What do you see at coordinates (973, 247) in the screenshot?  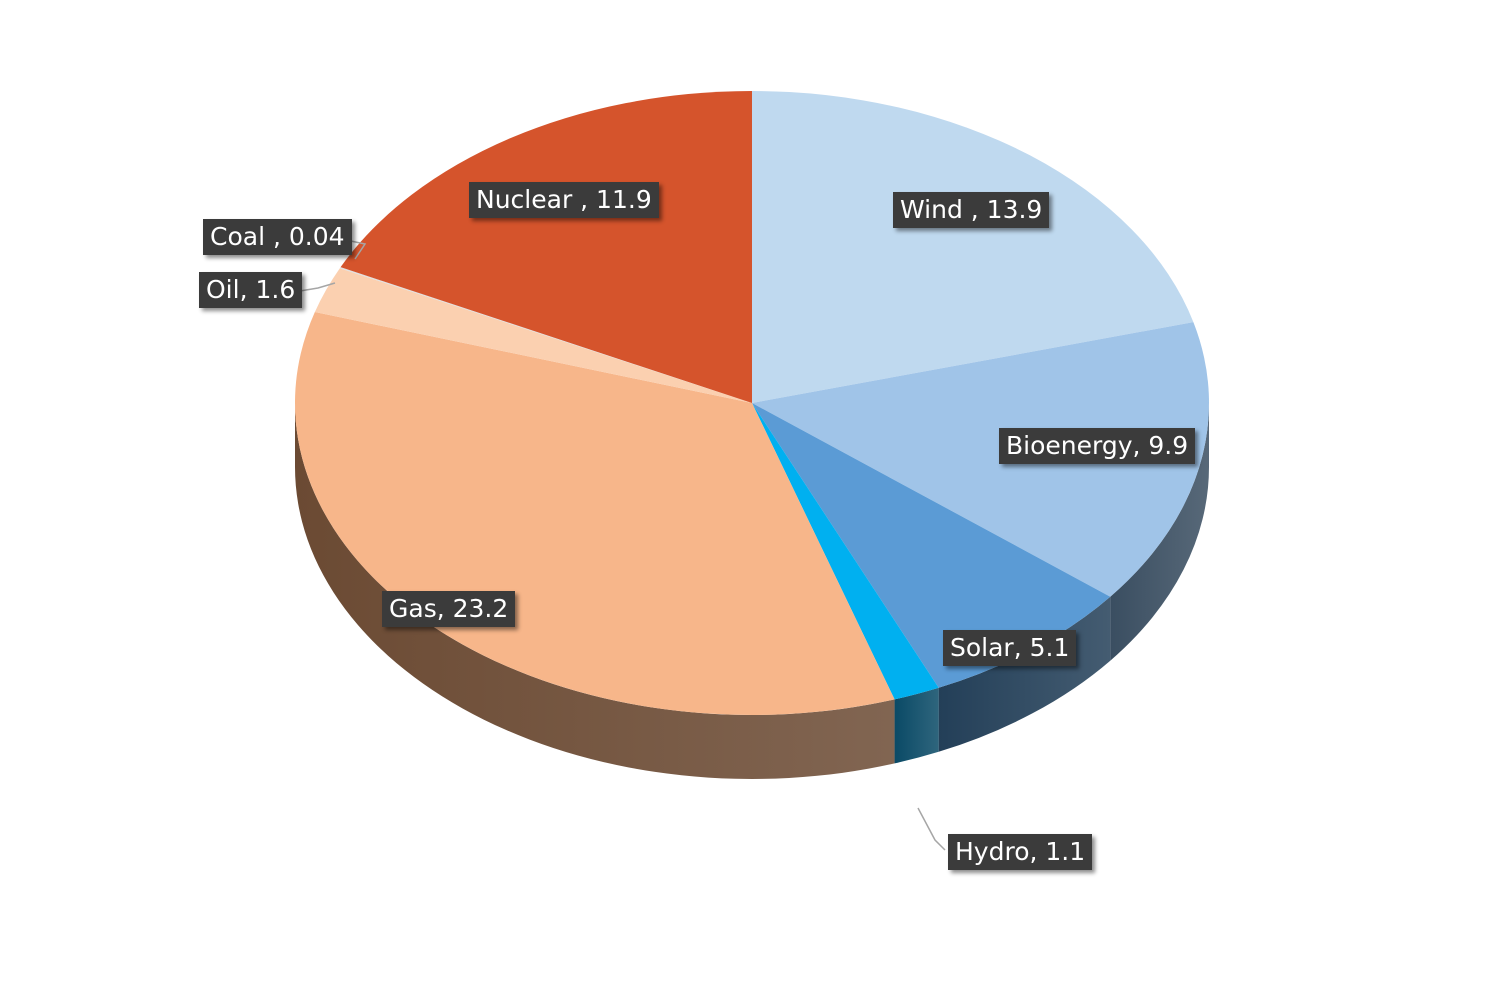 I see `pie-slice-wind` at bounding box center [973, 247].